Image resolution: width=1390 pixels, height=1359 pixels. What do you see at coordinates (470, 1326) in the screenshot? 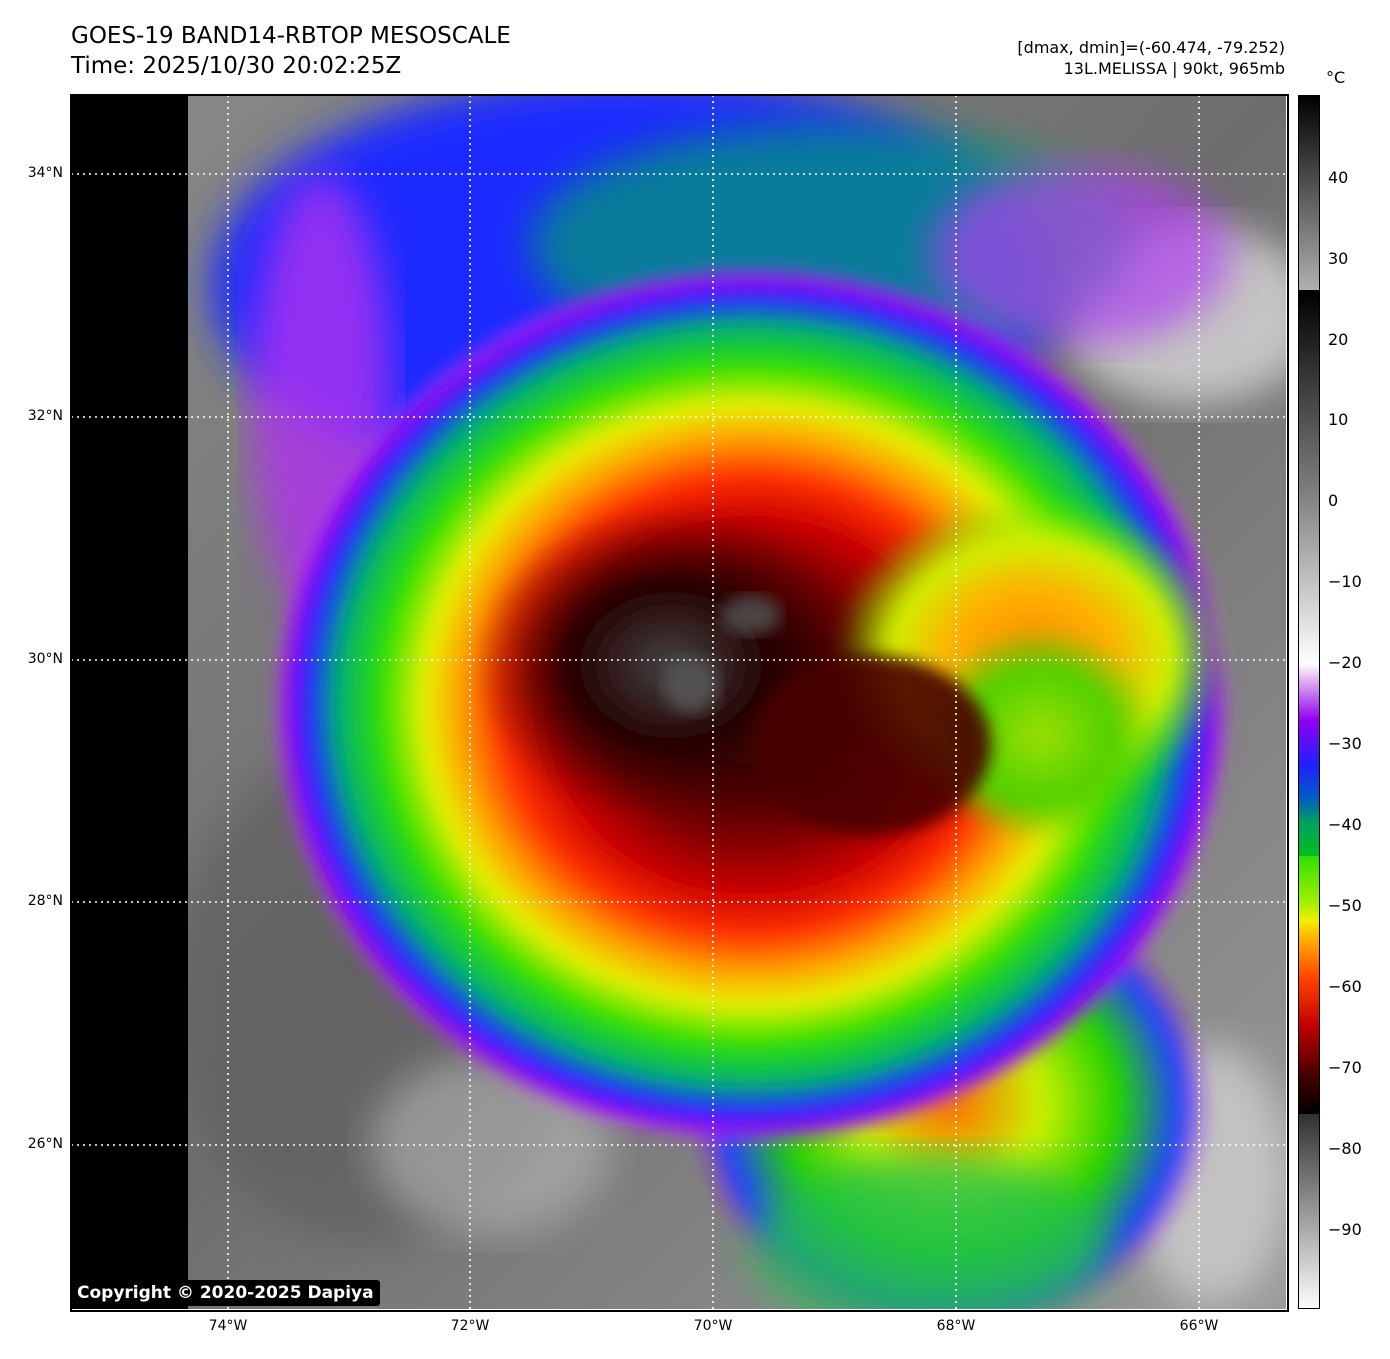
I see `lon-label-72: 72°W` at bounding box center [470, 1326].